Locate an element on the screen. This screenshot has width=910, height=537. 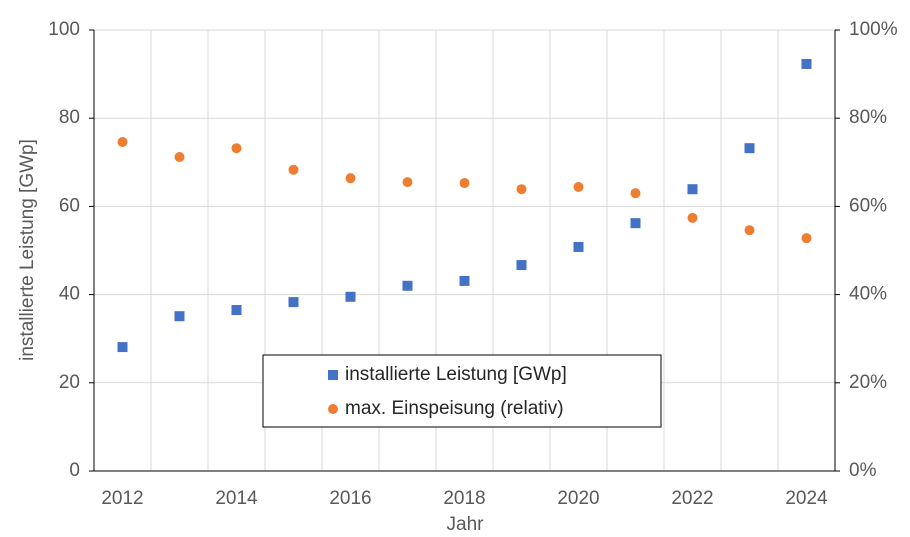
y2-tick-label: 100% is located at coordinates (873, 29).